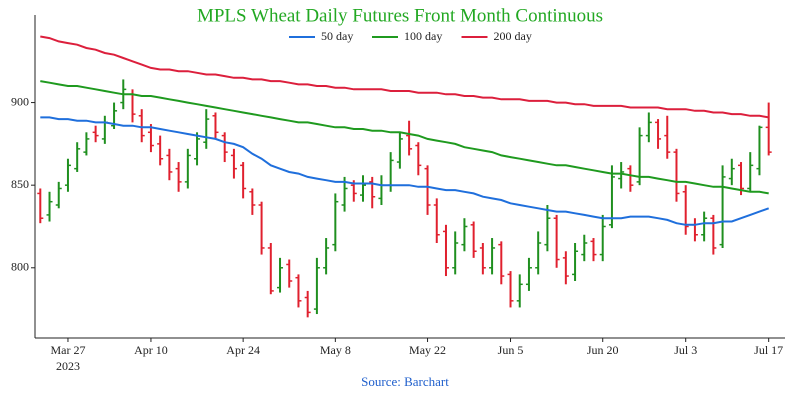 The width and height of the screenshot is (800, 400). What do you see at coordinates (68, 366) in the screenshot?
I see `x-year-label: 2023` at bounding box center [68, 366].